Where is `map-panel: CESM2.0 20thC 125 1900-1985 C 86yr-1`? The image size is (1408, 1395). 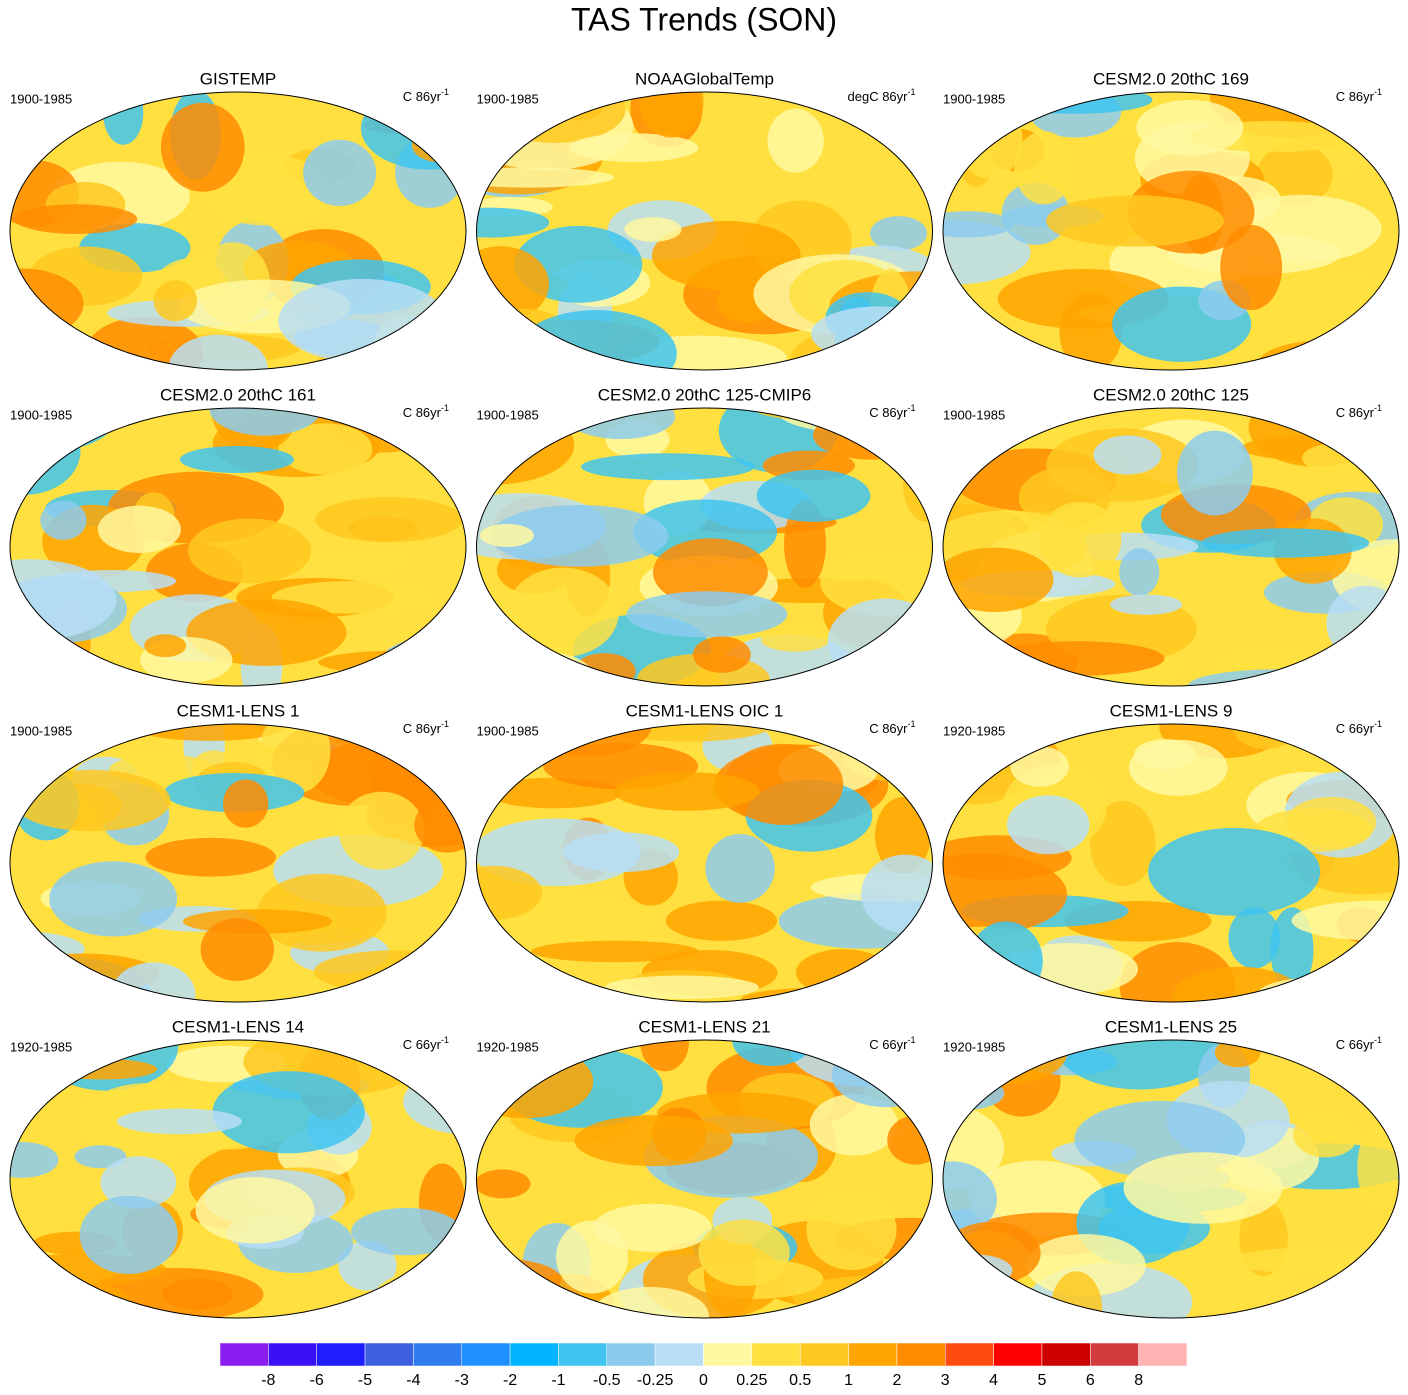
map-panel: CESM2.0 20thC 125 1900-1985 C 86yr-1 is located at coordinates (1171, 536).